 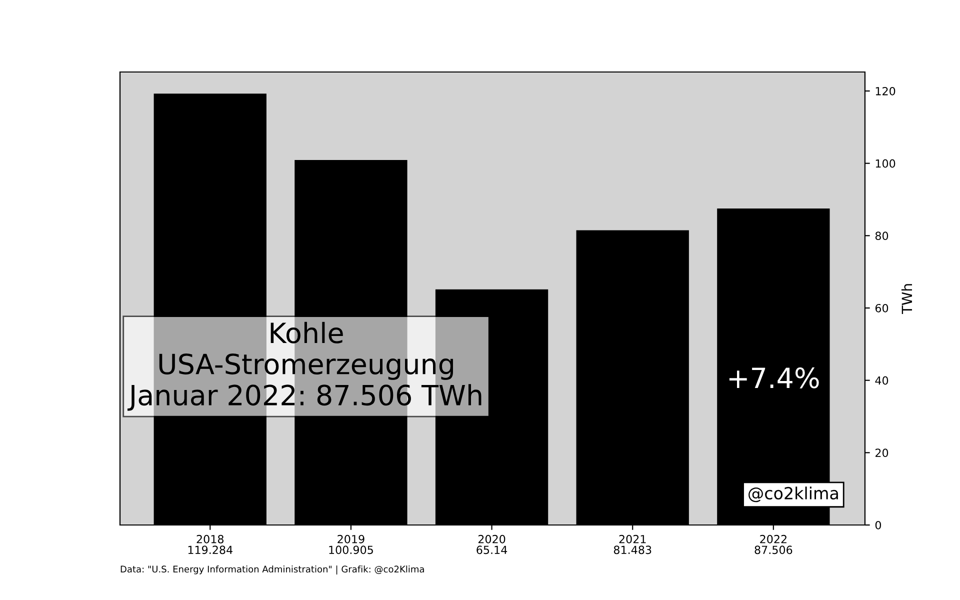 What do you see at coordinates (272, 570) in the screenshot?
I see `text: Data: "U.S. Energy Information Administration" | Grafik: @co2Klima` at bounding box center [272, 570].